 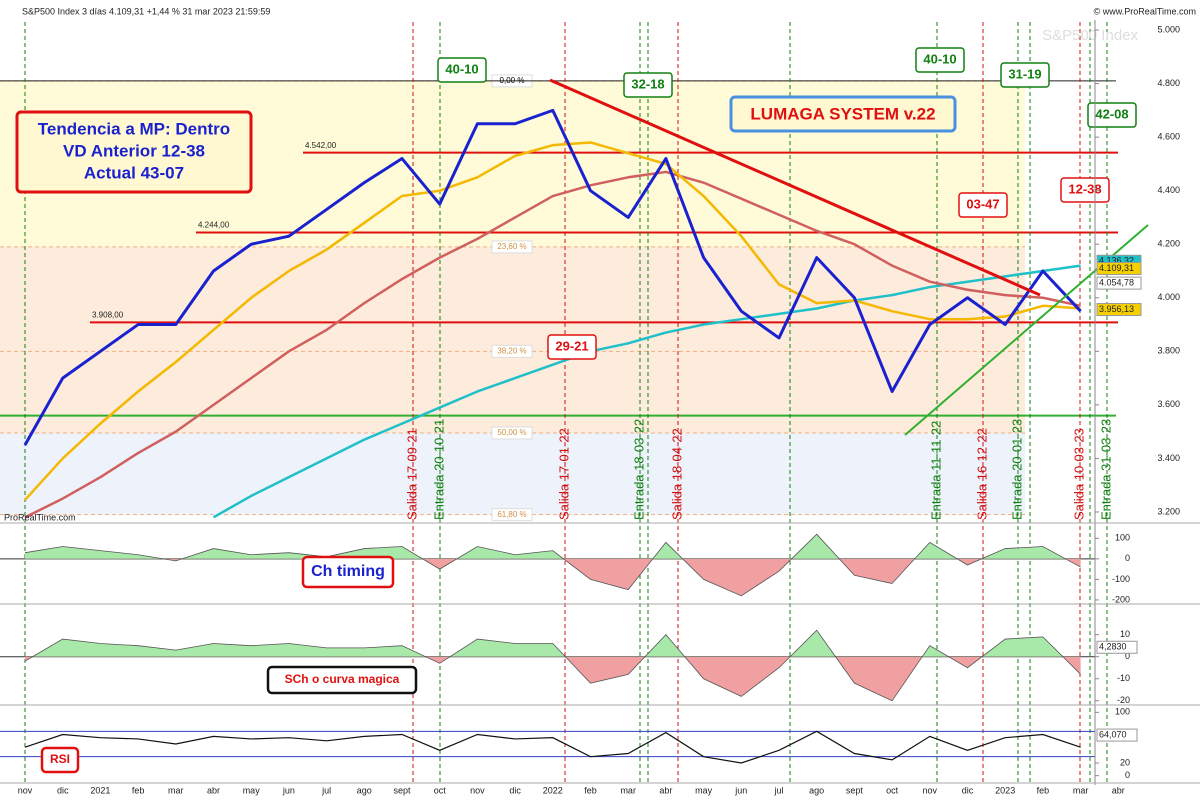 I want to click on y-tick-label: 4.000, so click(x=1168, y=297).